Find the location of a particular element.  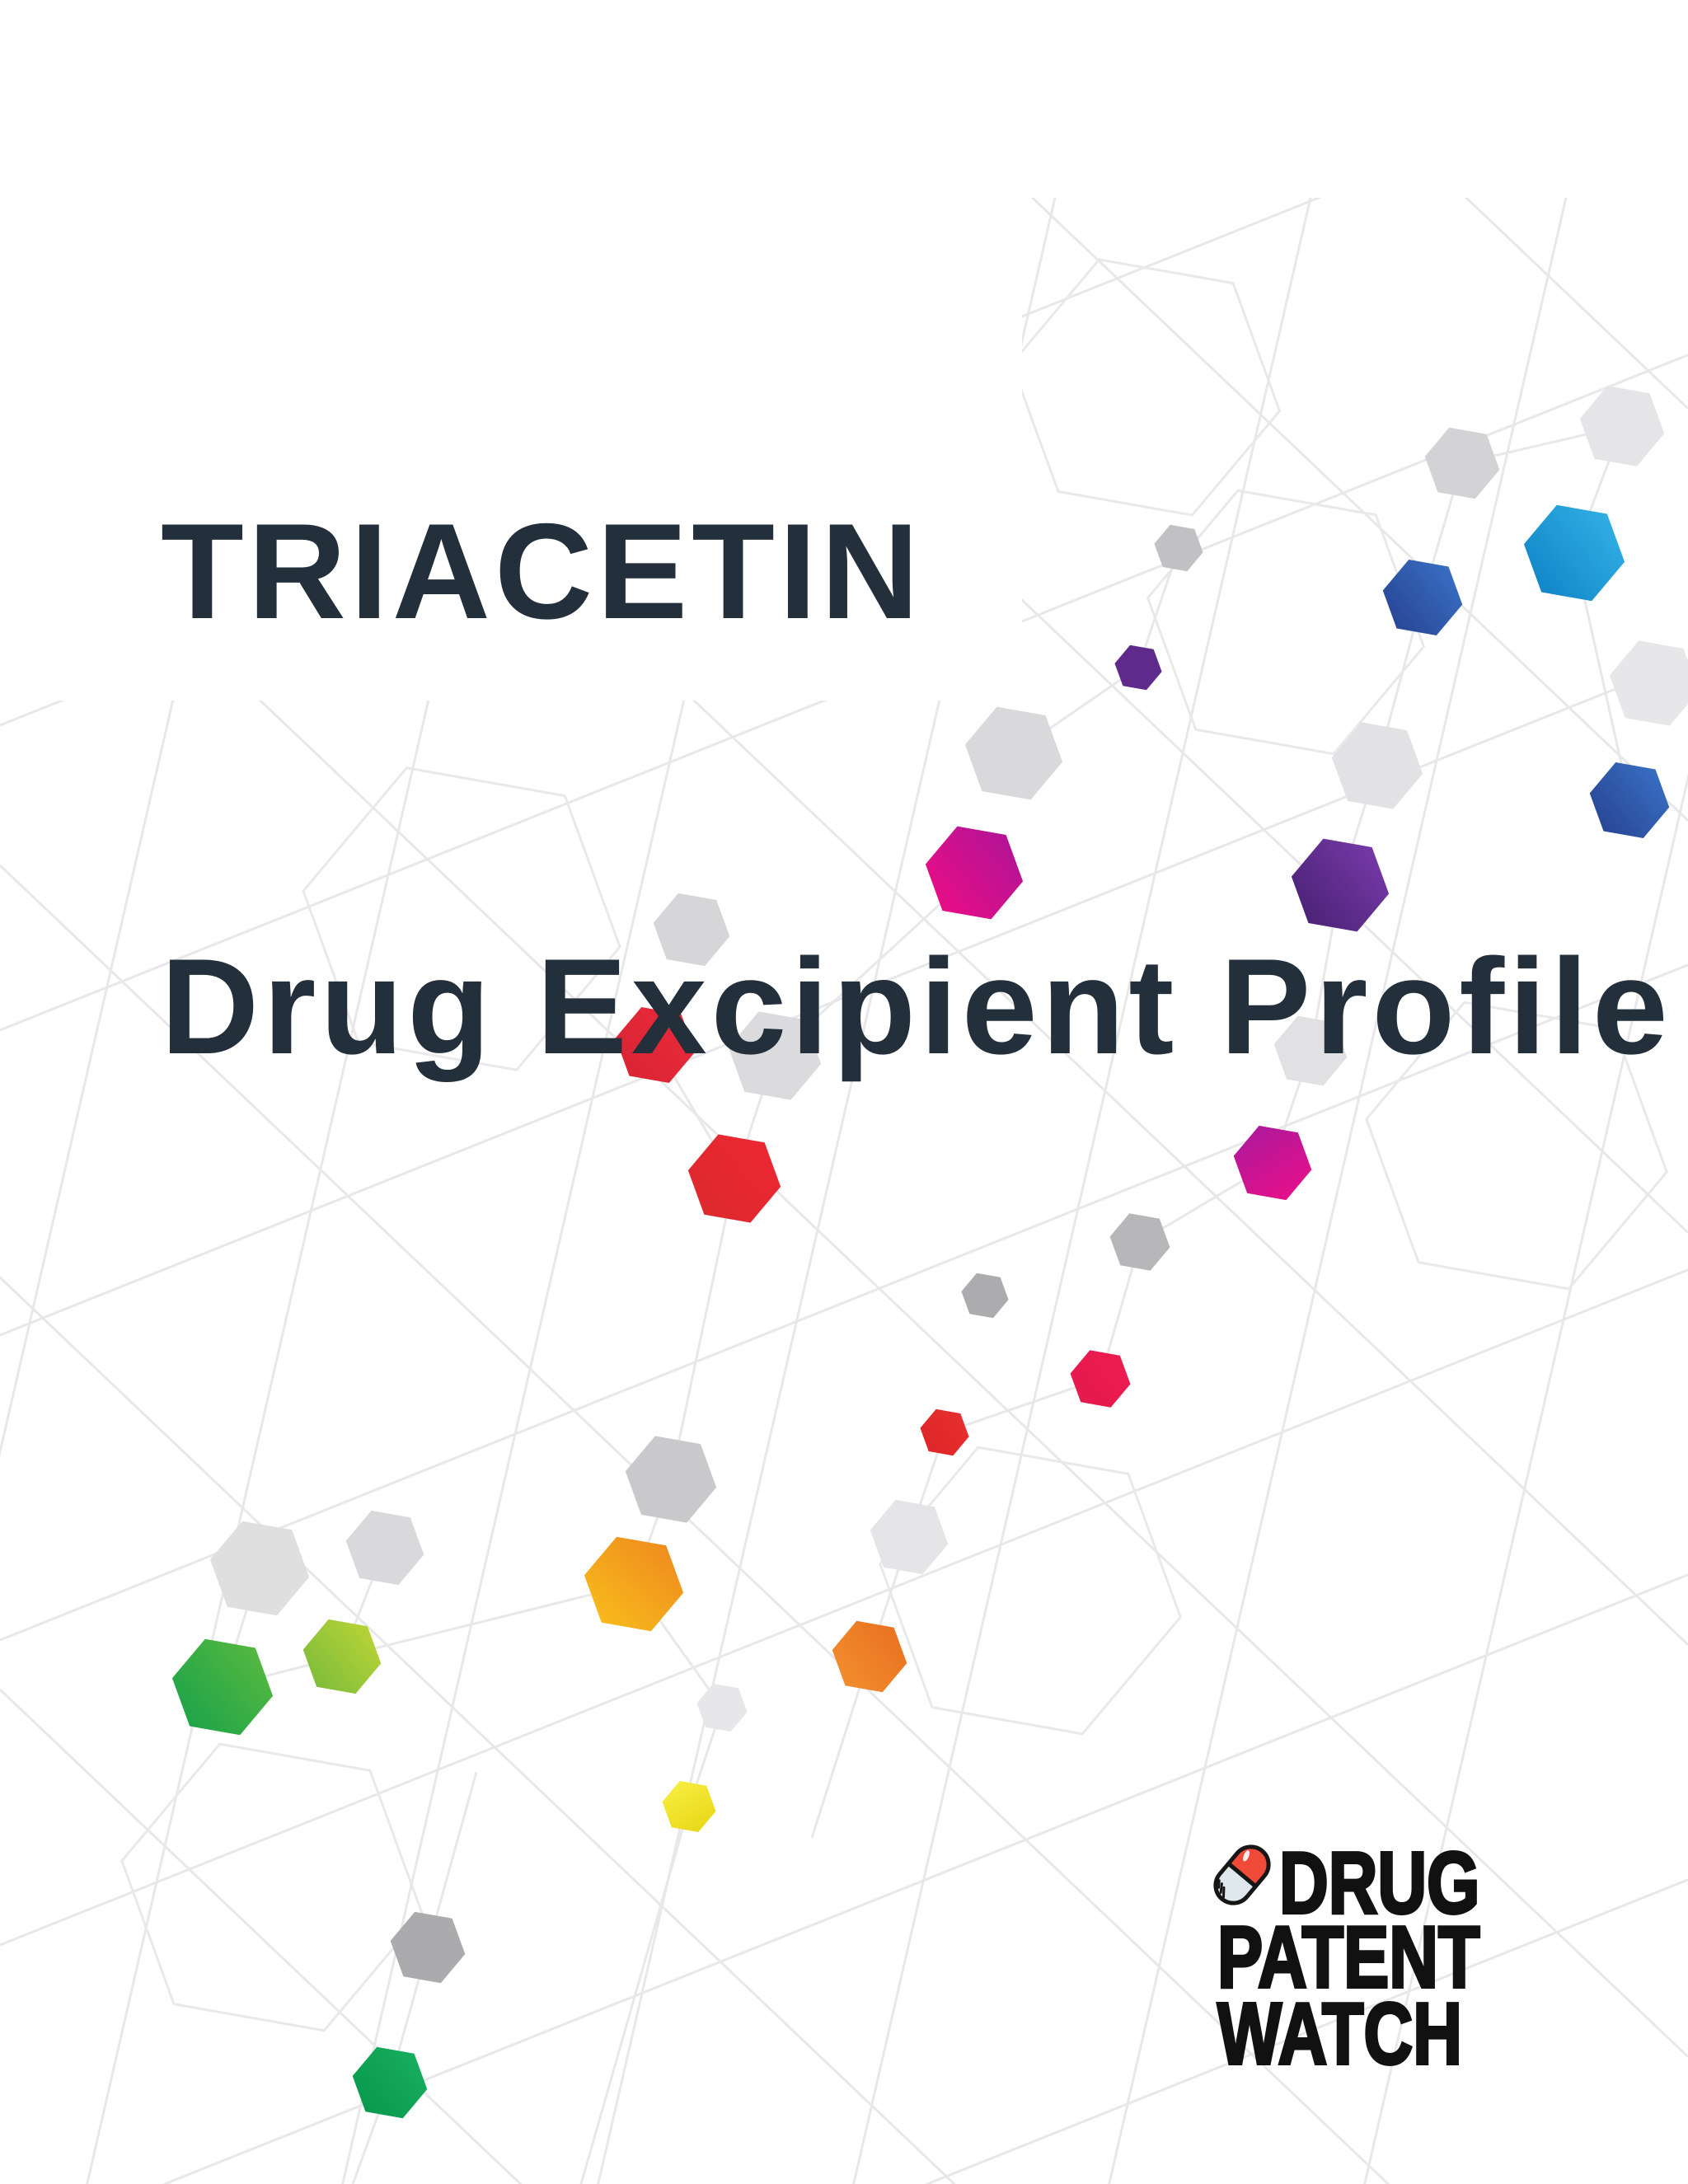

logo-word-patent: PATENT is located at coordinates (1349, 1957).